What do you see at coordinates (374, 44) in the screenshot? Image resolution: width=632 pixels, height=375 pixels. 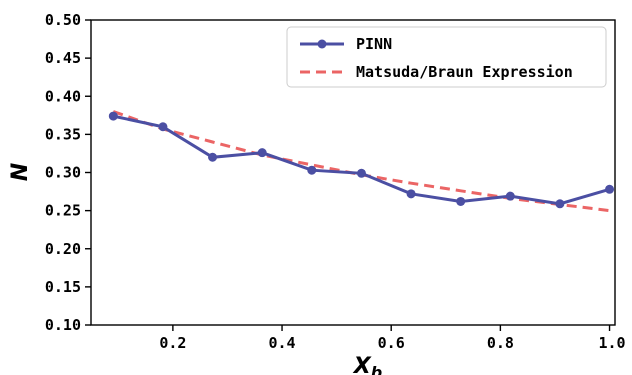 I see `legend-pinn-label: PINN` at bounding box center [374, 44].